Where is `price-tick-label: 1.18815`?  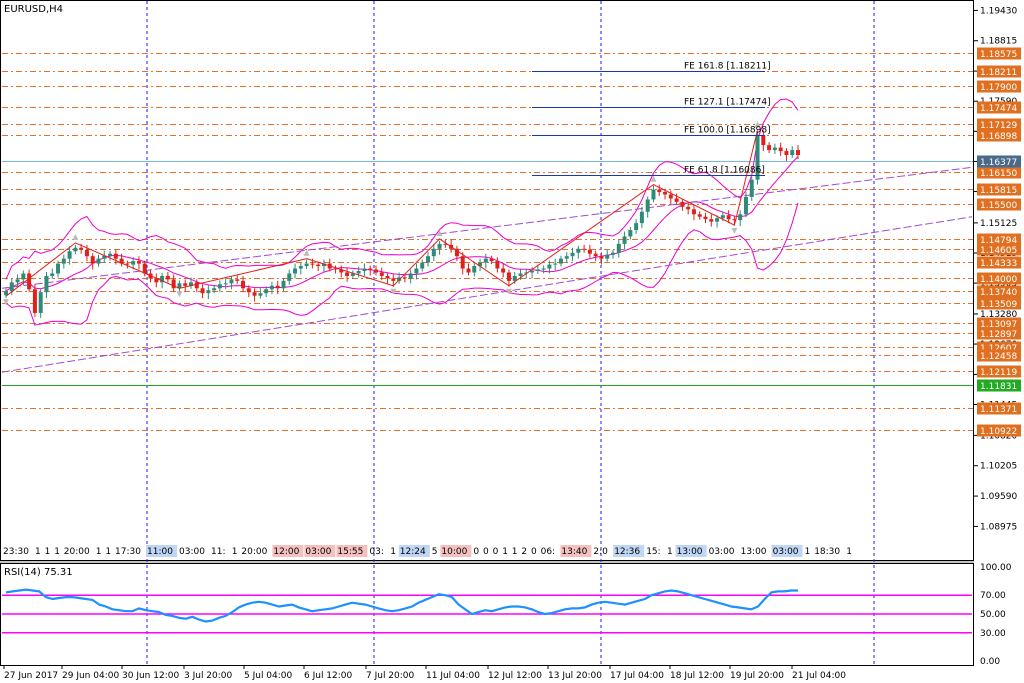
price-tick-label: 1.18815 is located at coordinates (998, 42).